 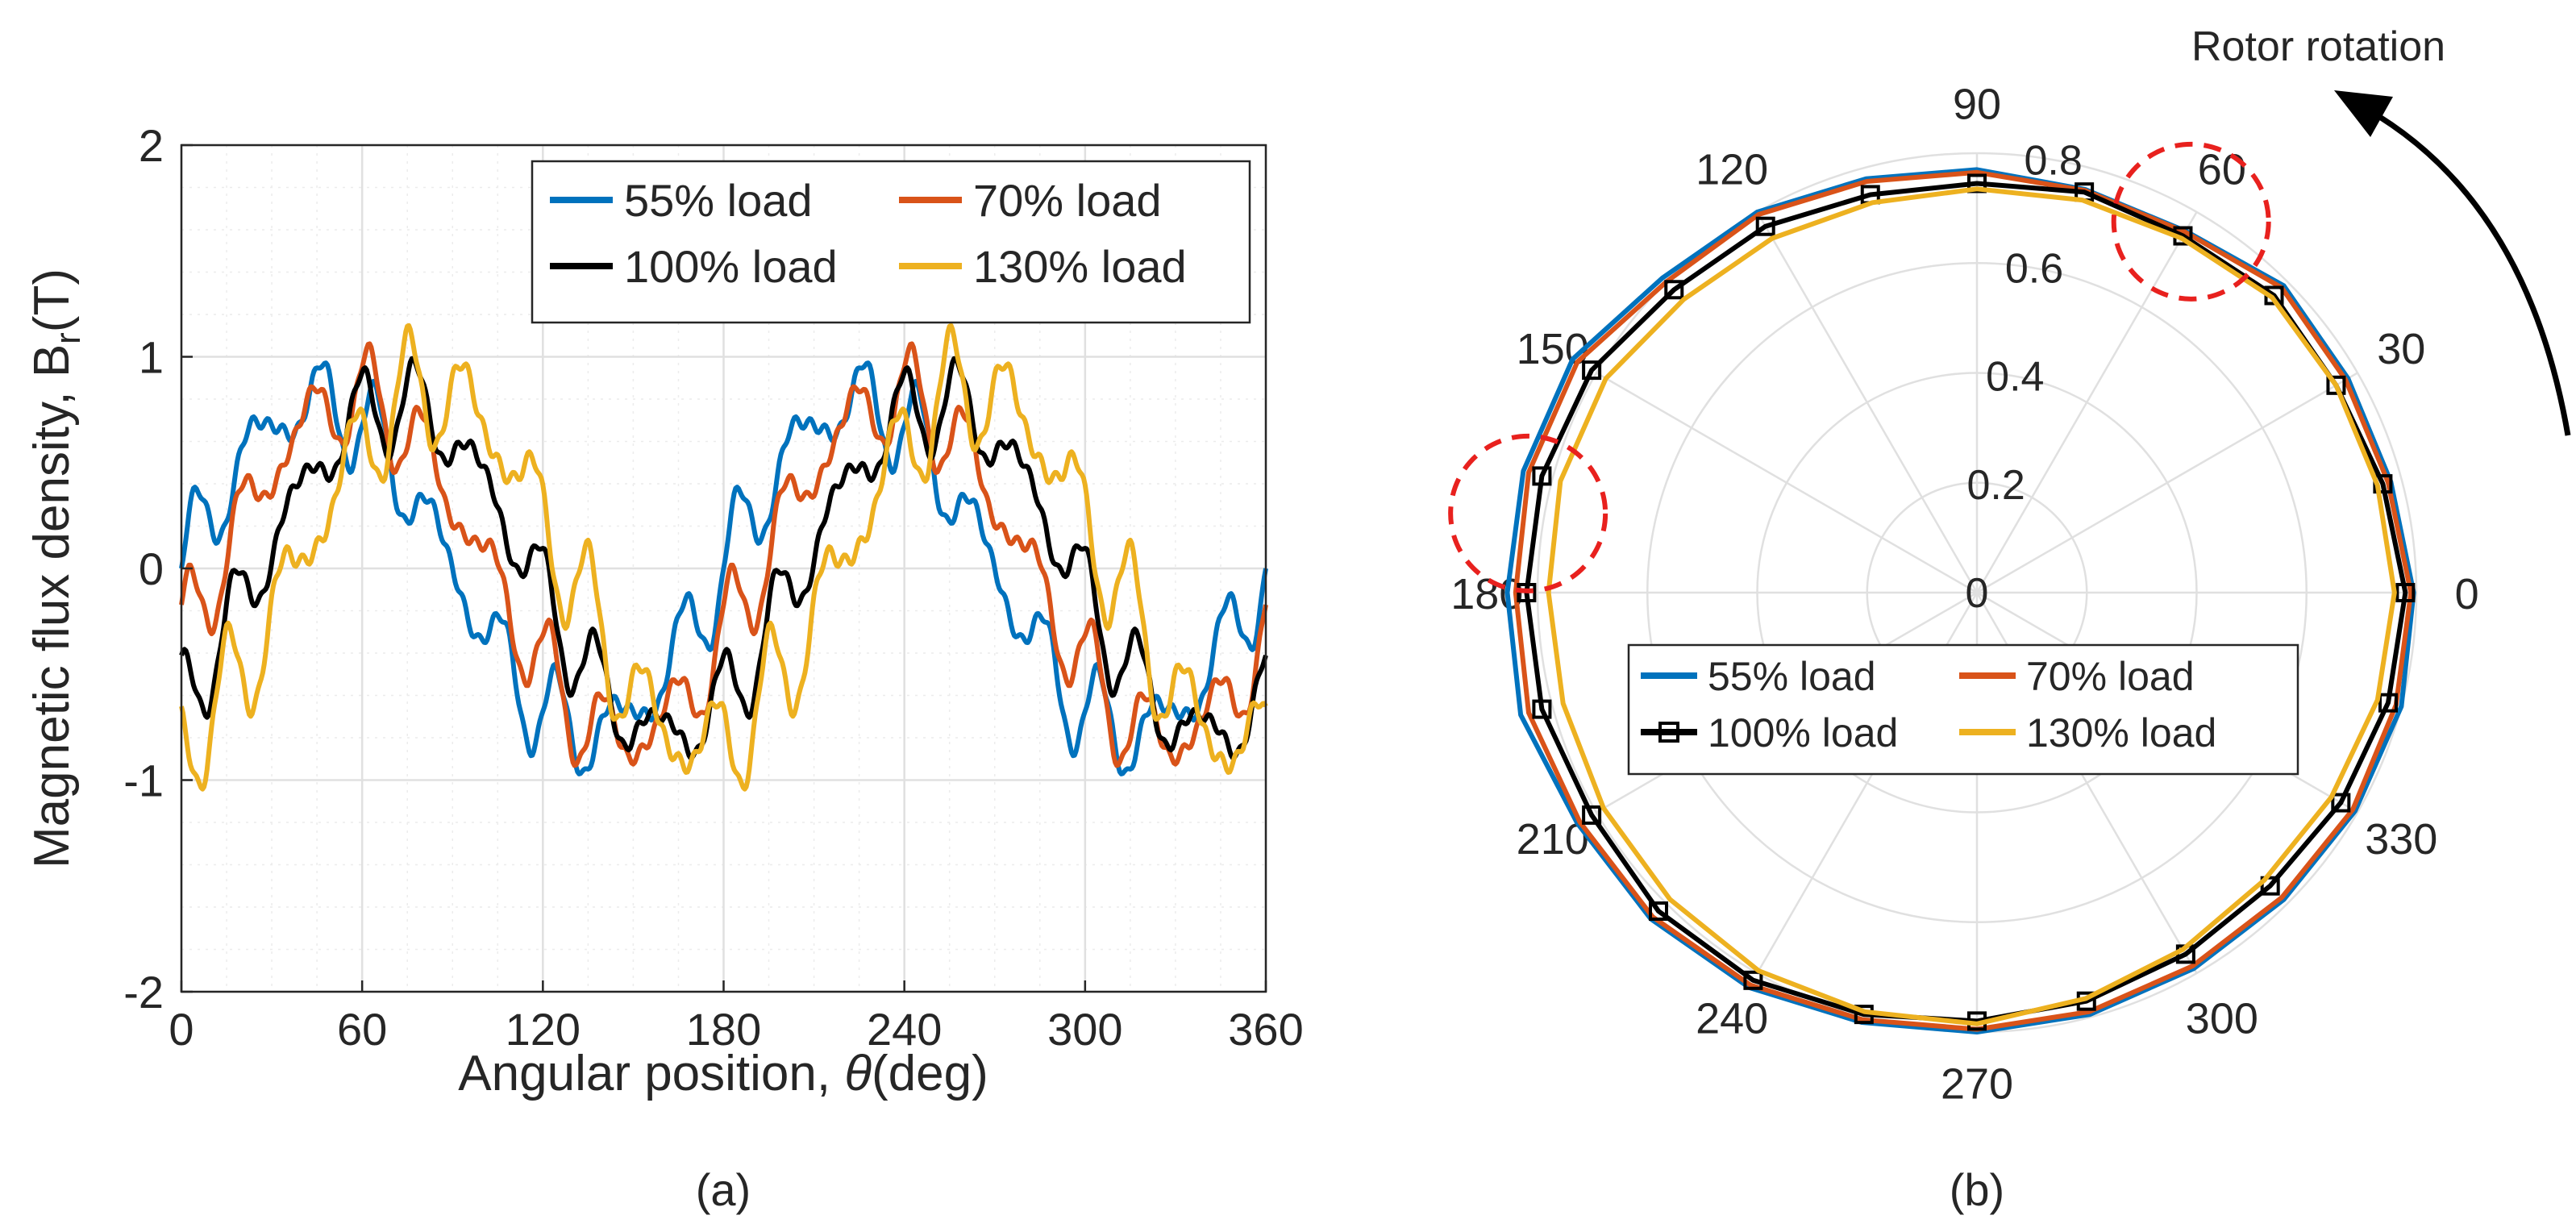 I want to click on panel-label-a: (a), so click(x=723, y=1189).